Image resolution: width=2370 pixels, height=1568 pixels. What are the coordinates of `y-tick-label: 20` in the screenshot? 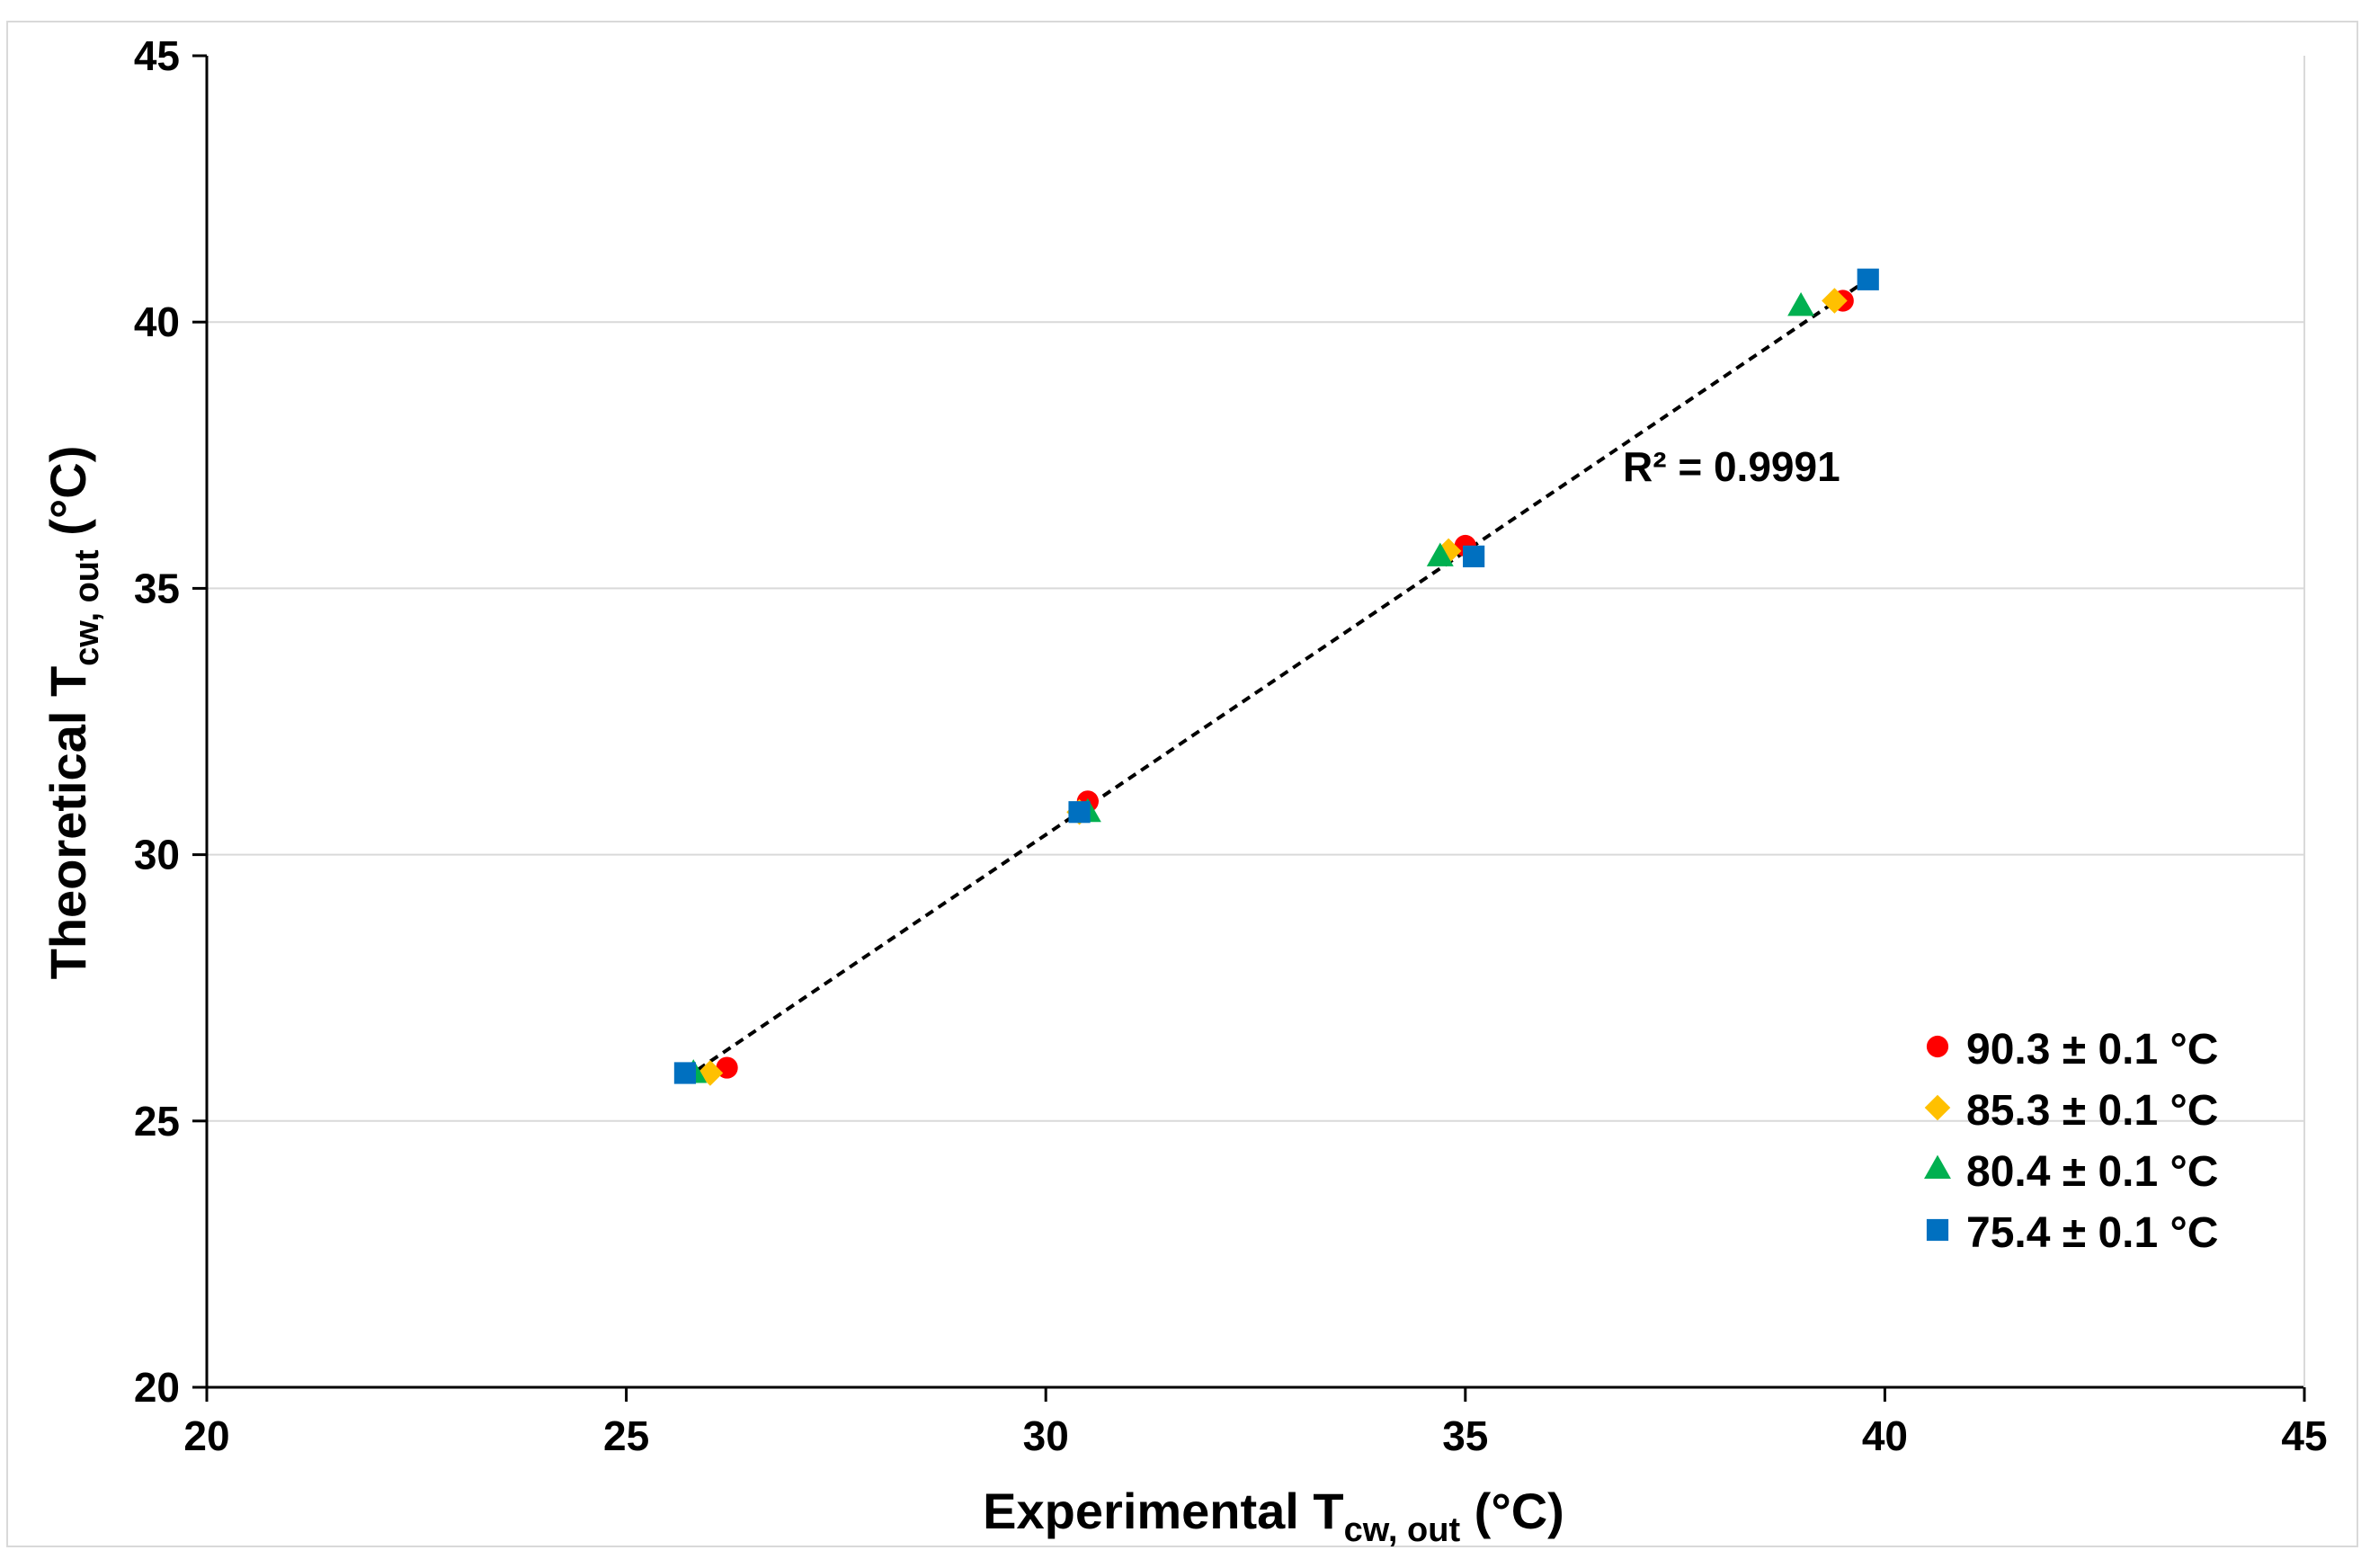 It's located at (157, 1388).